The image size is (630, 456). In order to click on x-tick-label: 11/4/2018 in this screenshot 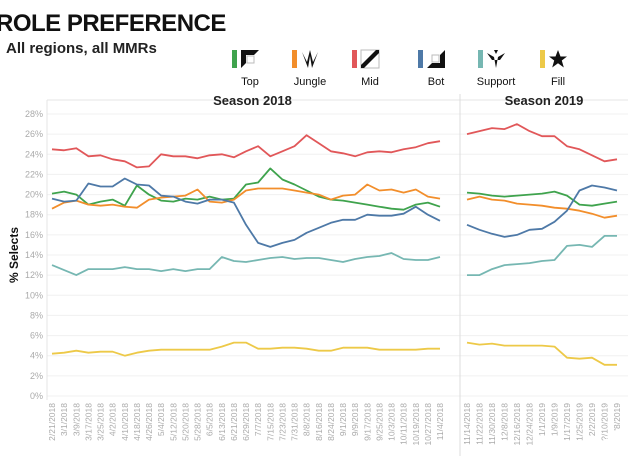, I will do `click(440, 421)`.